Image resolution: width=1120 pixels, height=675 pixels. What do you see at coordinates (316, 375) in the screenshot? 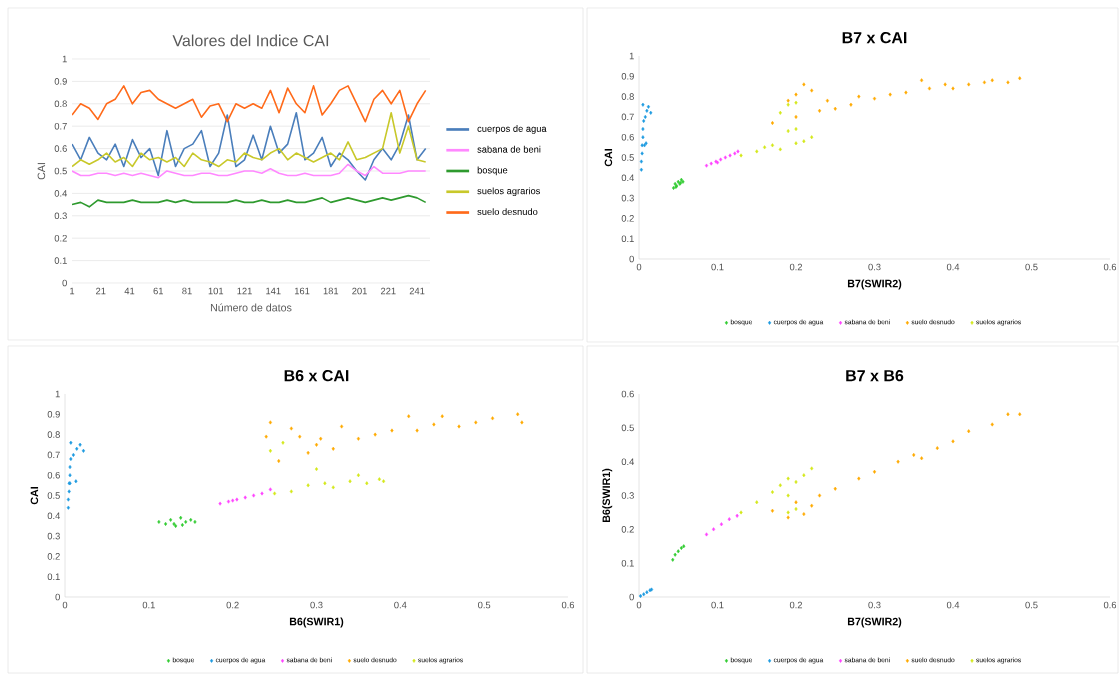
I see `chart-title: B6 x CAI` at bounding box center [316, 375].